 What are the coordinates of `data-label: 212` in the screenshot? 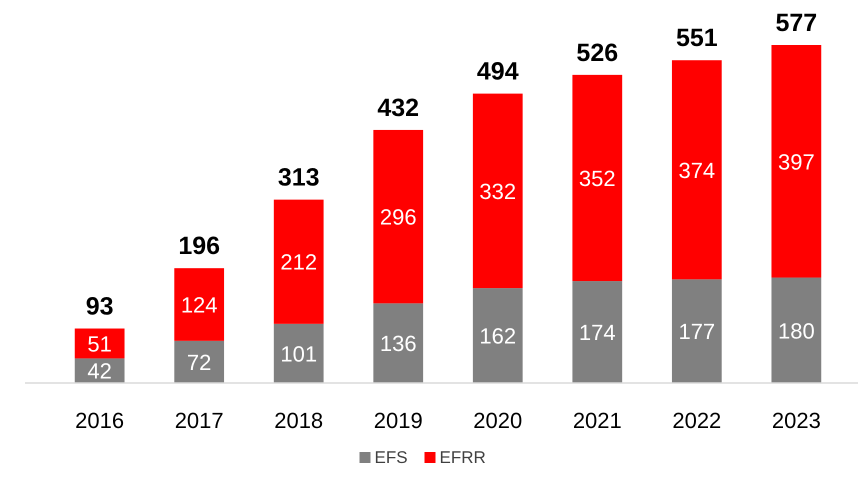 It's located at (299, 262).